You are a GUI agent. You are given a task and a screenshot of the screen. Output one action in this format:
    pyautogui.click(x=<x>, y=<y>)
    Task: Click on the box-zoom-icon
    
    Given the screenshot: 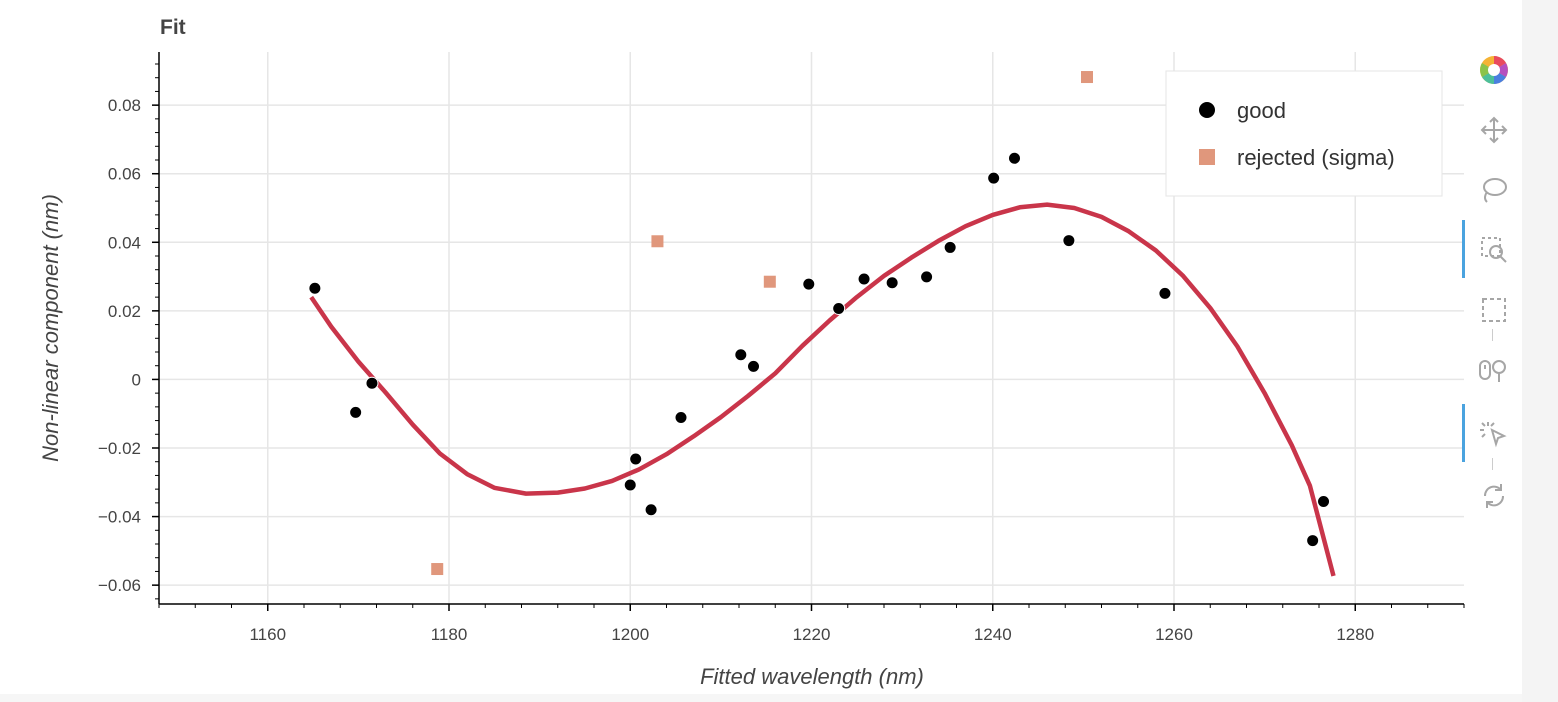 What is the action you would take?
    pyautogui.click(x=1494, y=250)
    